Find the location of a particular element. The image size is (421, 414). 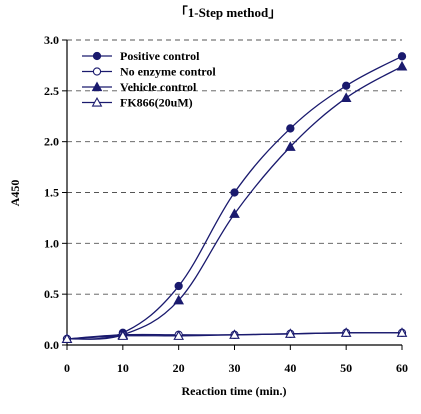

y-axis-label: A450 is located at coordinates (15, 193).